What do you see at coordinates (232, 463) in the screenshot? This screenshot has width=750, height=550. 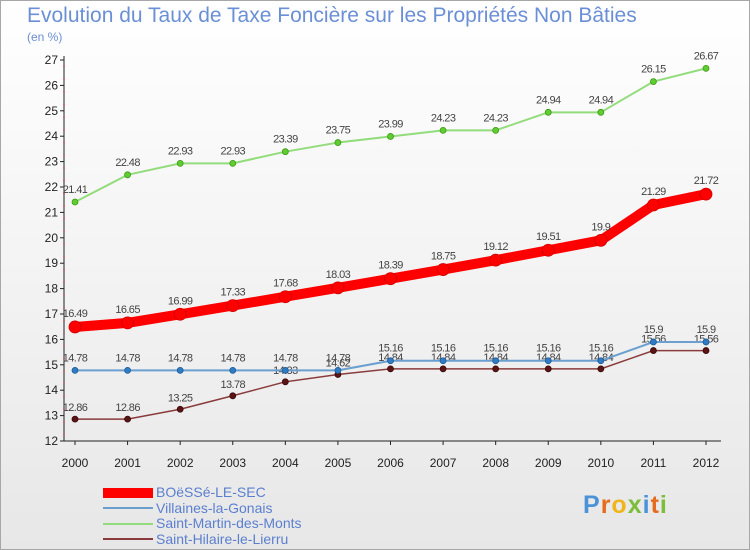 I see `x-tick-label: 2003` at bounding box center [232, 463].